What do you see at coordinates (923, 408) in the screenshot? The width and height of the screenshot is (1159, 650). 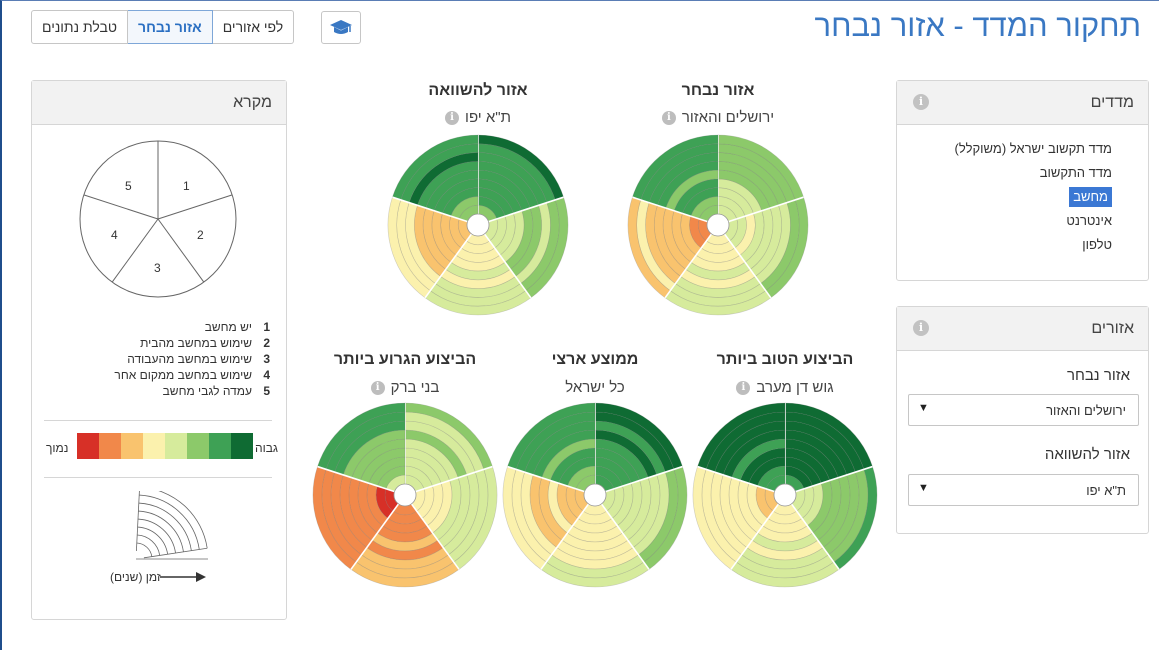 I see `caret-down-icon: ▼` at bounding box center [923, 408].